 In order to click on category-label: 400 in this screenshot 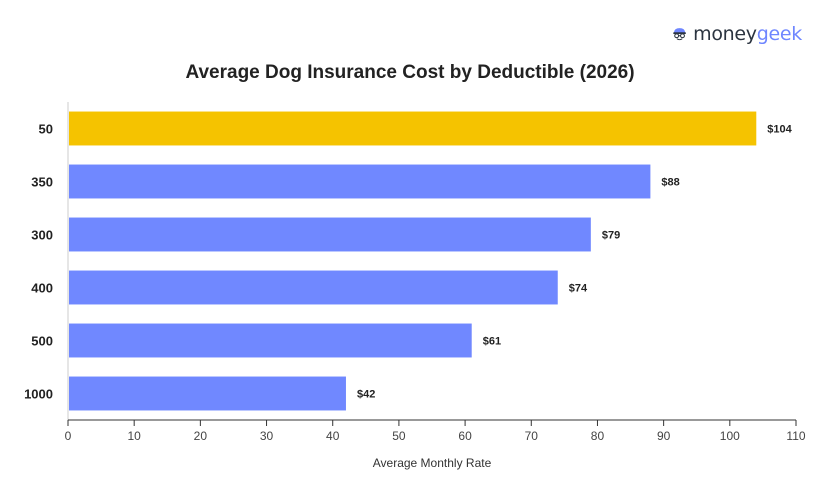, I will do `click(42, 288)`.